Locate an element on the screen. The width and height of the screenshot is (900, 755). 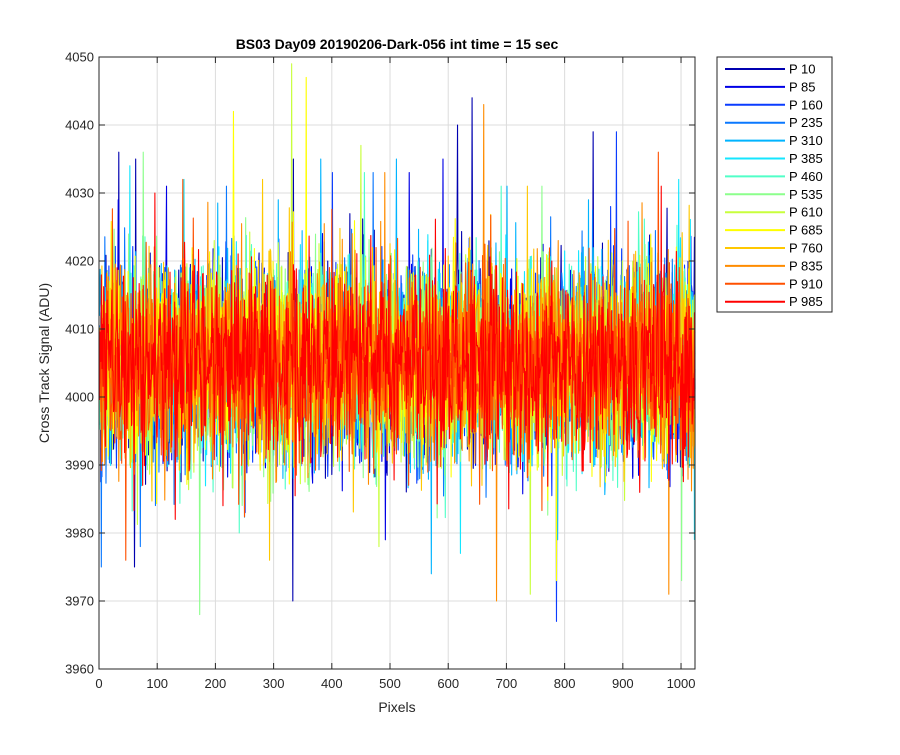
x-tick-label: 500 is located at coordinates (390, 683).